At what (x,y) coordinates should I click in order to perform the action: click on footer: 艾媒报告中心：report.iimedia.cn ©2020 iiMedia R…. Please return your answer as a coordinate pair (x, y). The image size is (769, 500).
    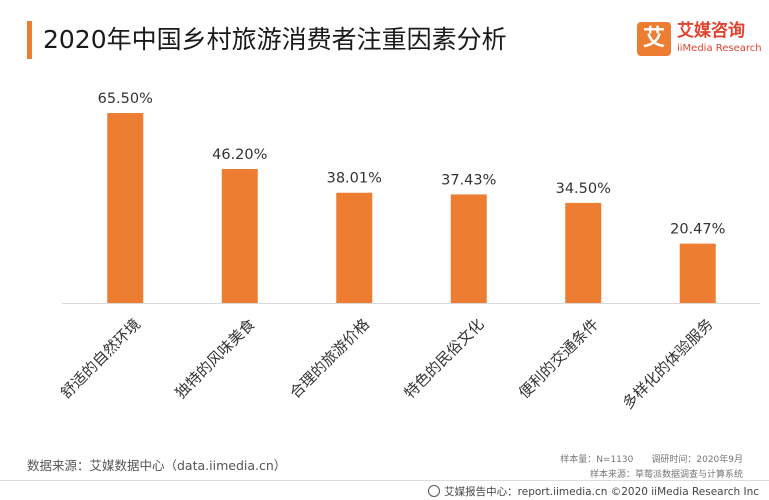
    Looking at the image, I should click on (593, 491).